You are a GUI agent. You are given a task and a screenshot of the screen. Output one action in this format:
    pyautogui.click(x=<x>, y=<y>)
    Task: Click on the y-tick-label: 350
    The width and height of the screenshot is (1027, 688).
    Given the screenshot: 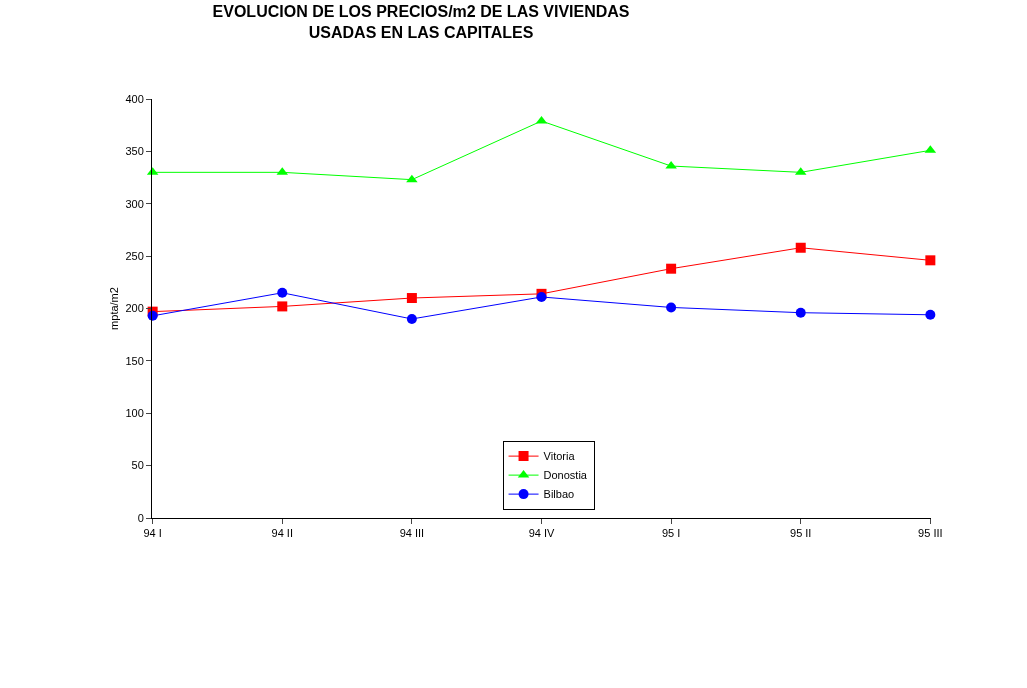 What is the action you would take?
    pyautogui.click(x=134, y=151)
    